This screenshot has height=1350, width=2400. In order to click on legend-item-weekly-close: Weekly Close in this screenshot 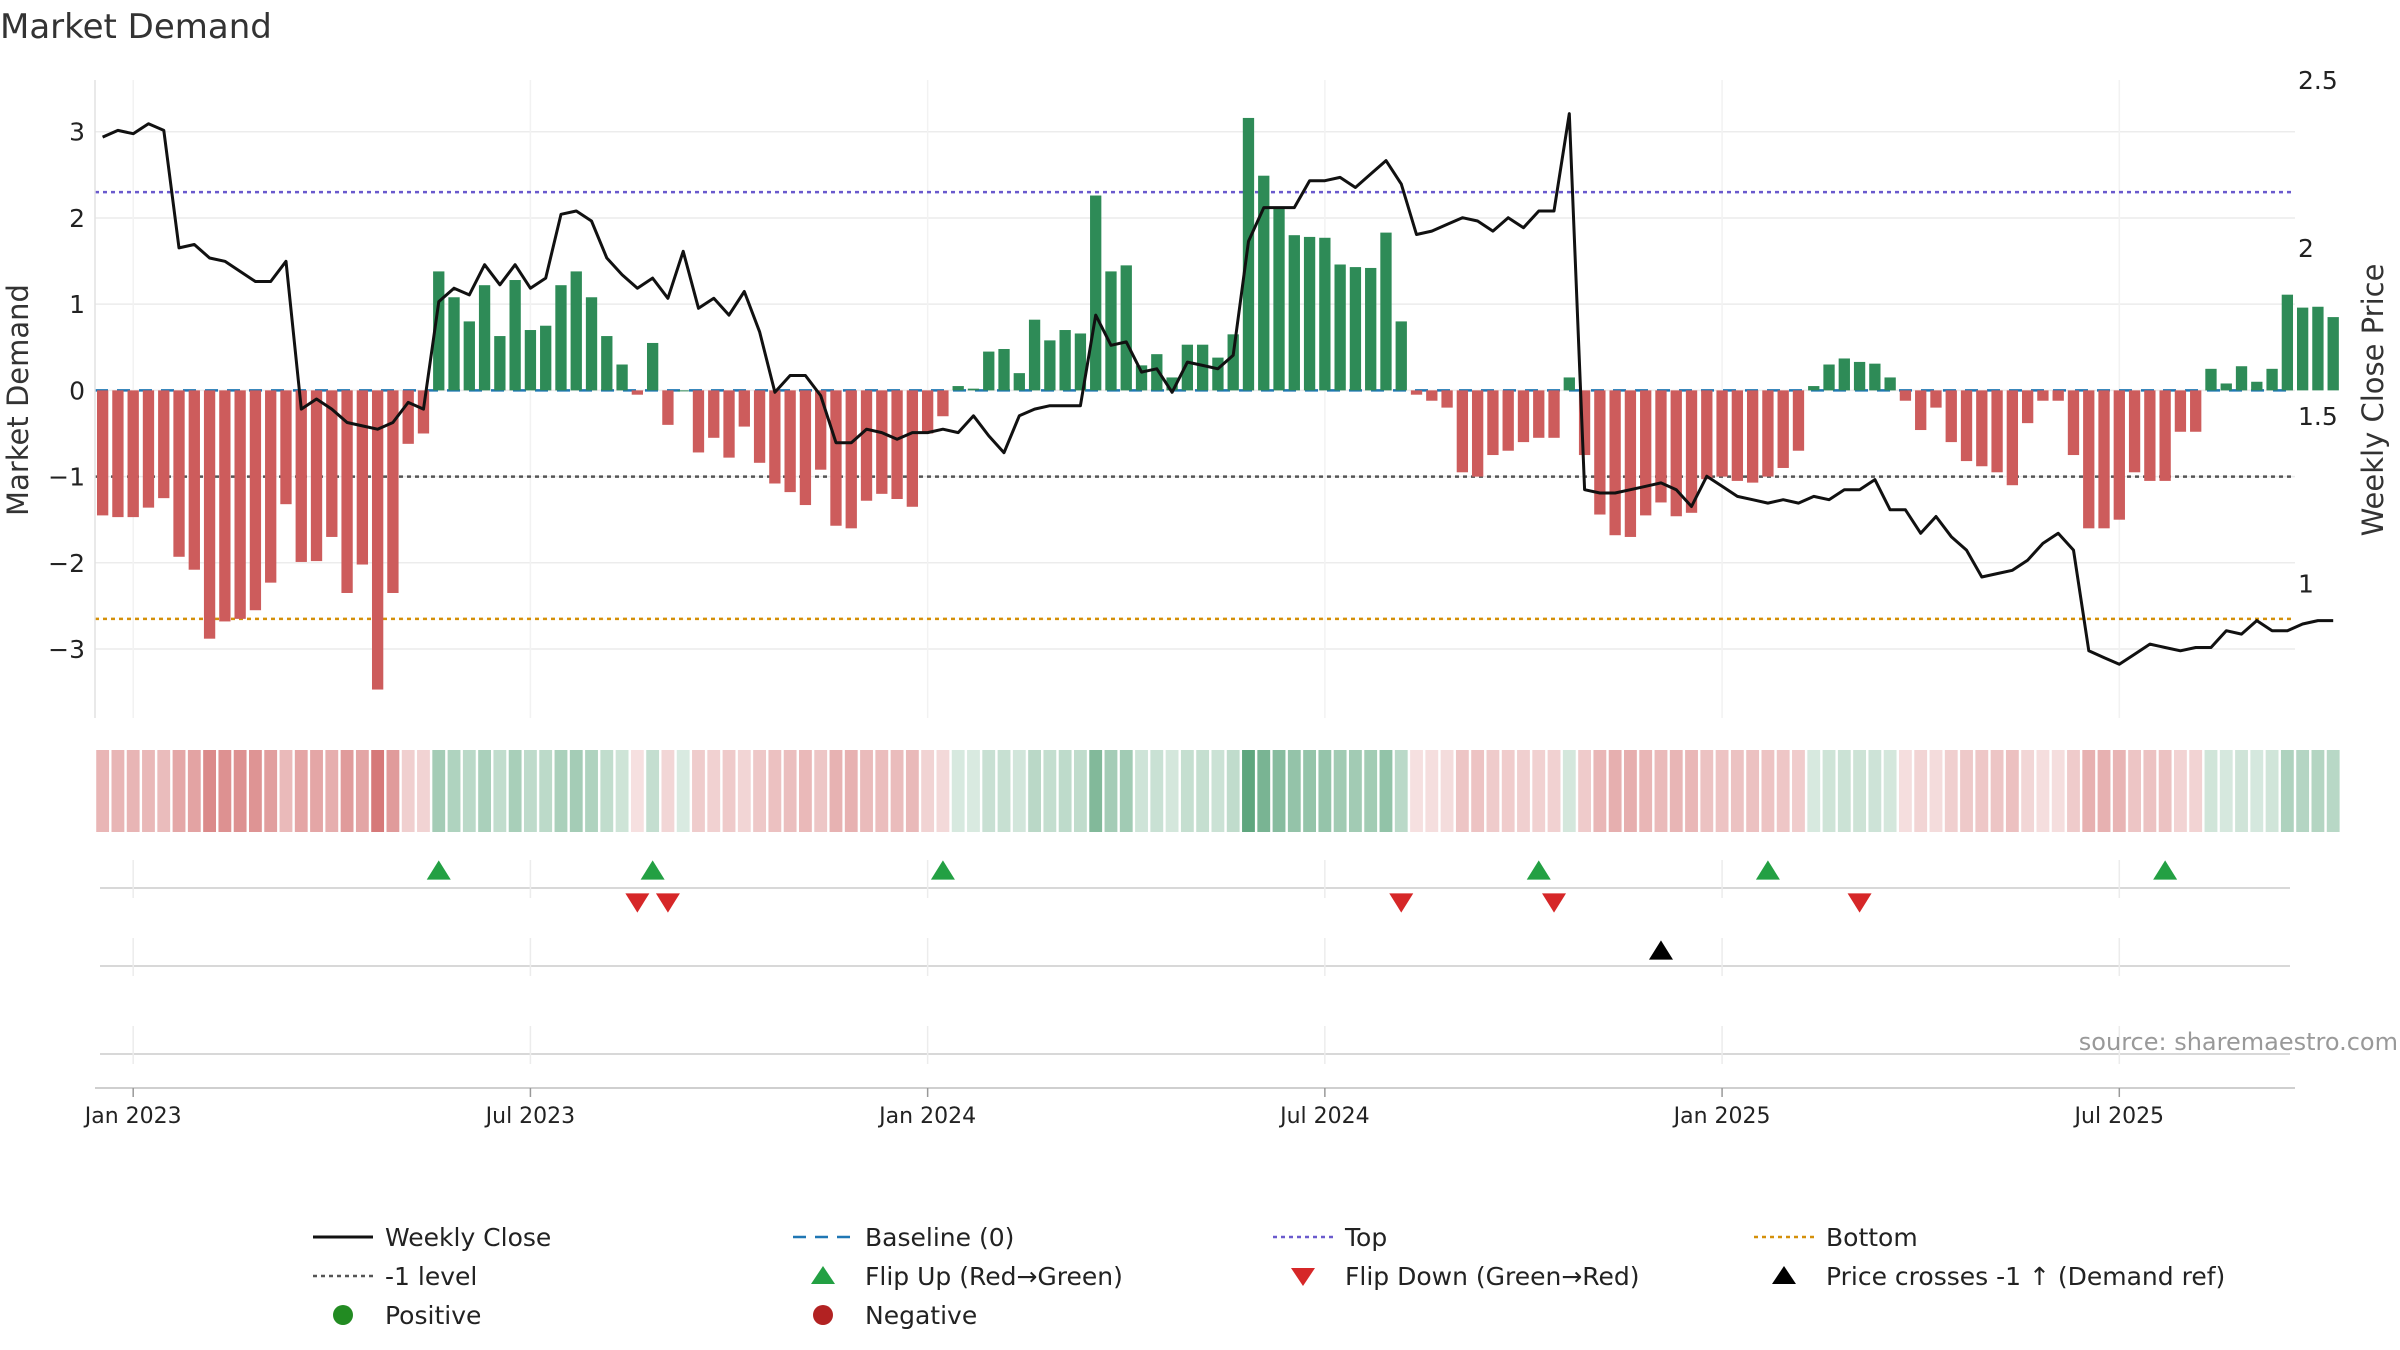, I will do `click(432, 1237)`.